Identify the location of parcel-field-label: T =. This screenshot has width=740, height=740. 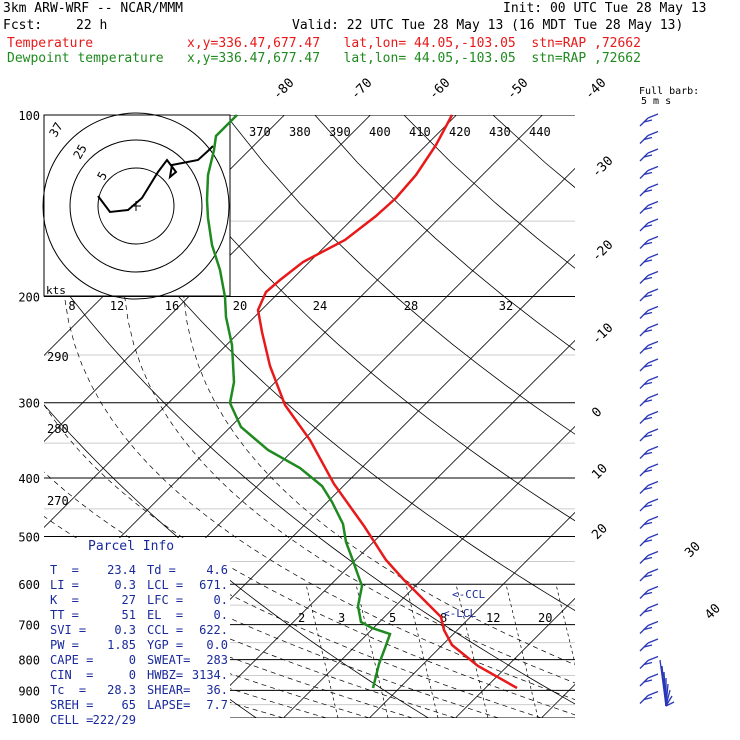
(64, 570).